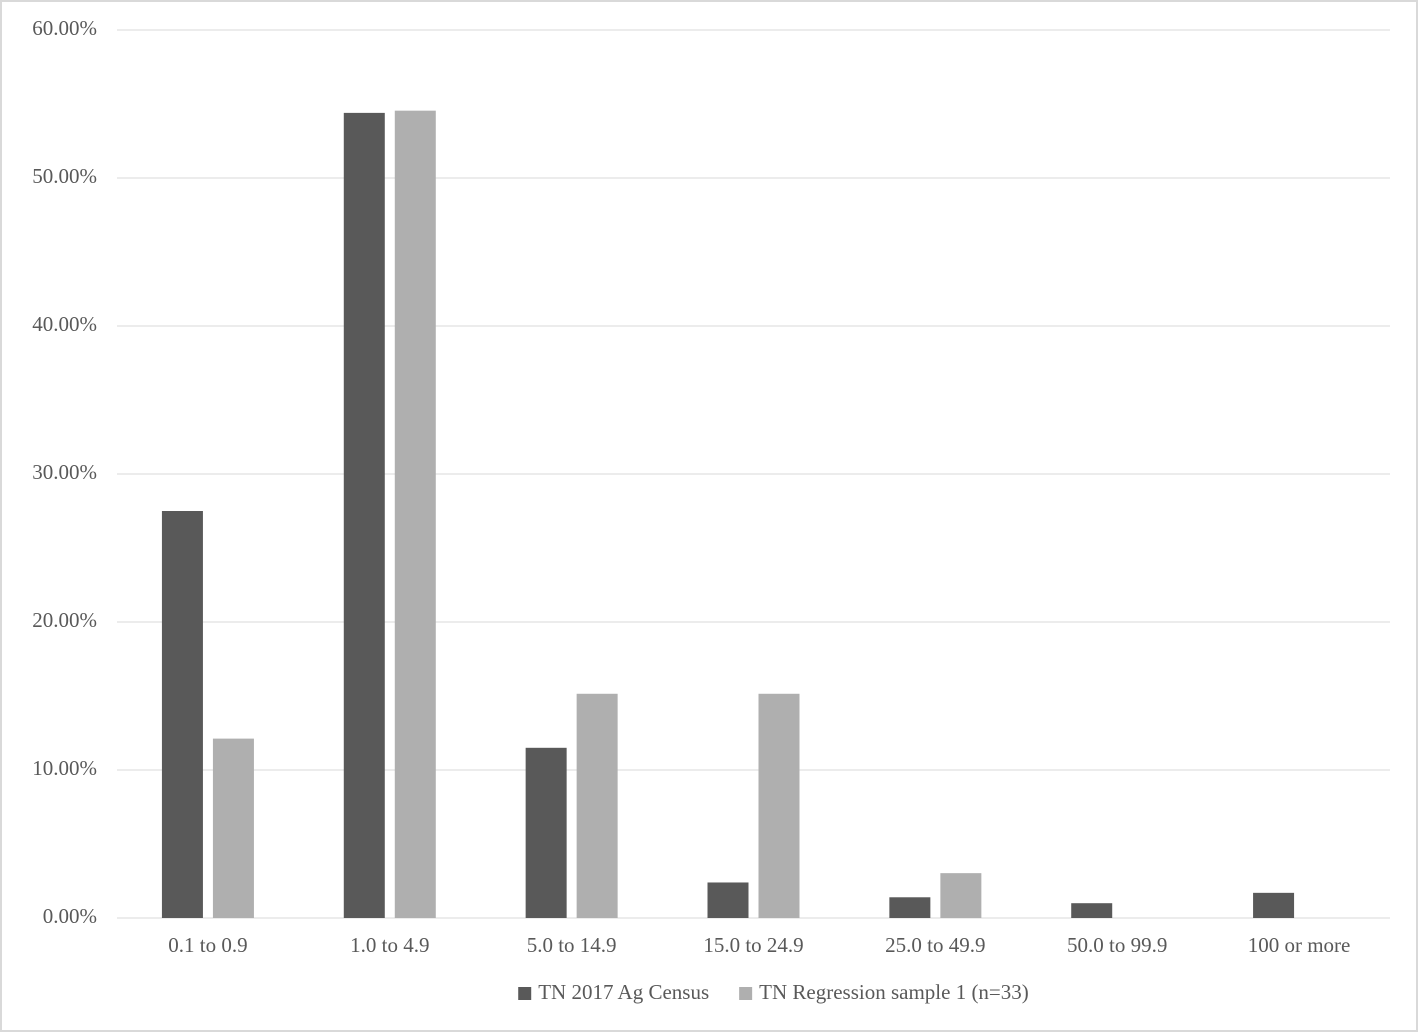  I want to click on y-tick-label: 30.00%, so click(64, 472).